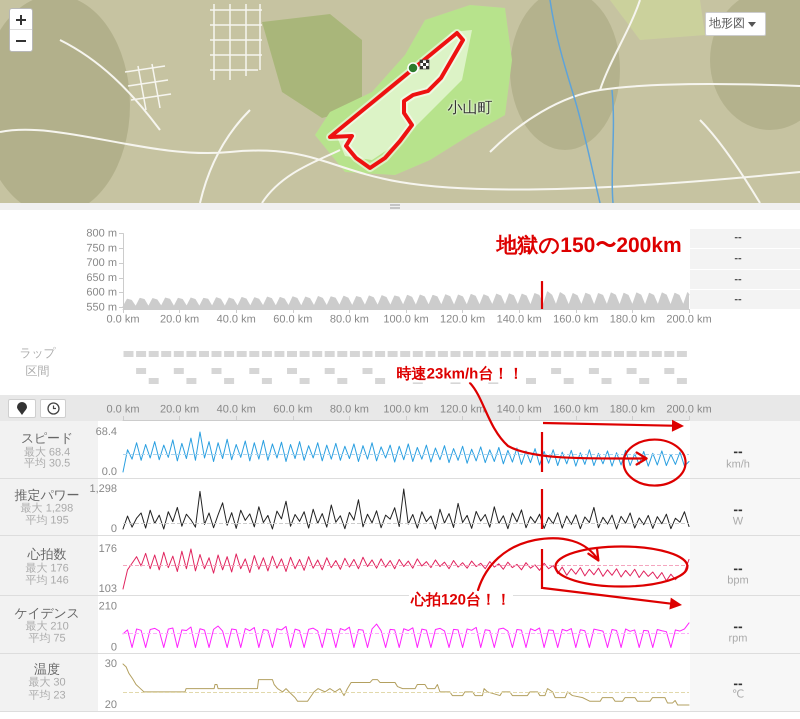  I want to click on text: 平均 75, so click(47, 638).